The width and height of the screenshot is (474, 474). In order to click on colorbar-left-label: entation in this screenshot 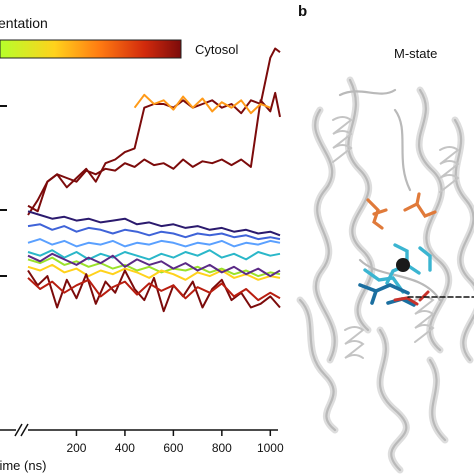, I will do `click(24, 23)`.